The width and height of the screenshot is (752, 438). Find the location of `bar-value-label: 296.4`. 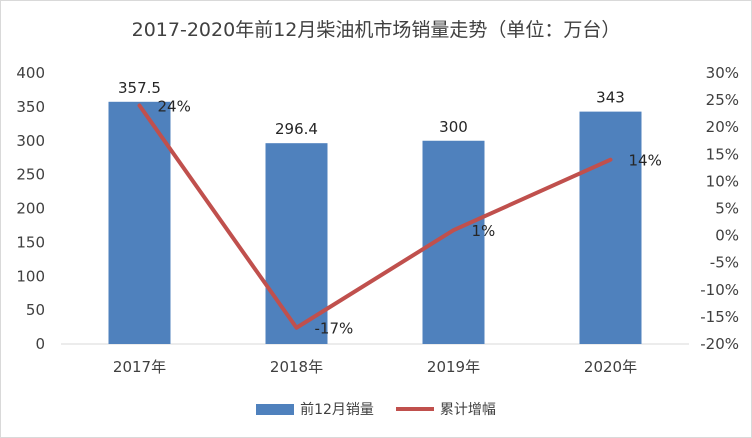

bar-value-label: 296.4 is located at coordinates (296, 129).